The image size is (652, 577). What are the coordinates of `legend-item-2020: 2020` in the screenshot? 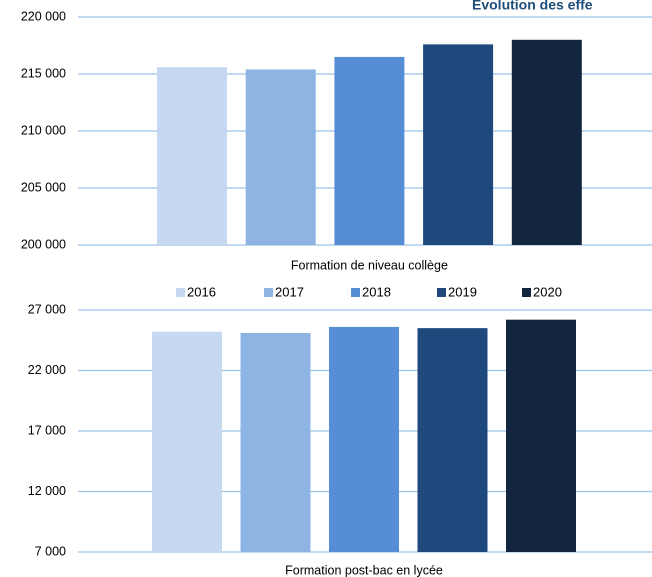 It's located at (542, 291).